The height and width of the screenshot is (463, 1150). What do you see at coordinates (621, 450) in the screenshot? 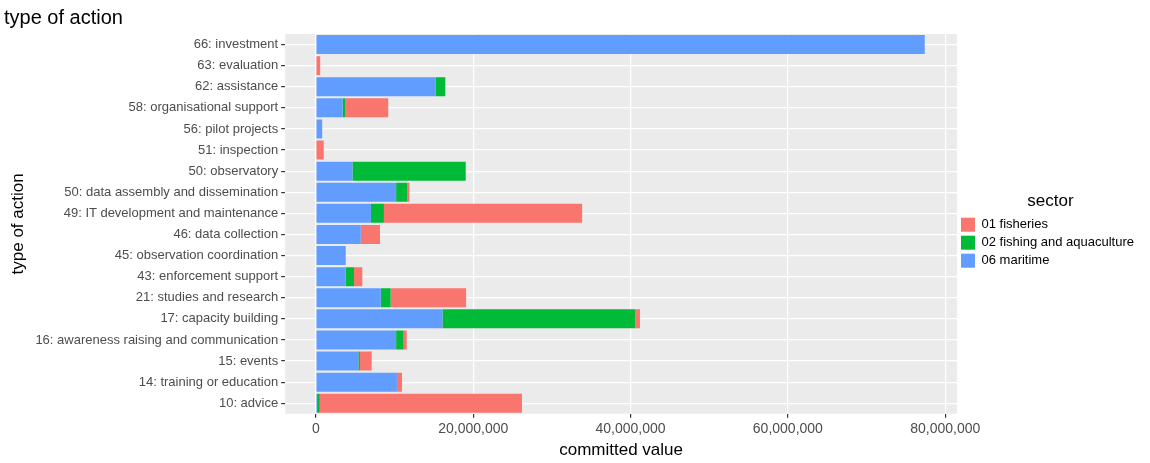
I see `x-axis-title: committed value` at bounding box center [621, 450].